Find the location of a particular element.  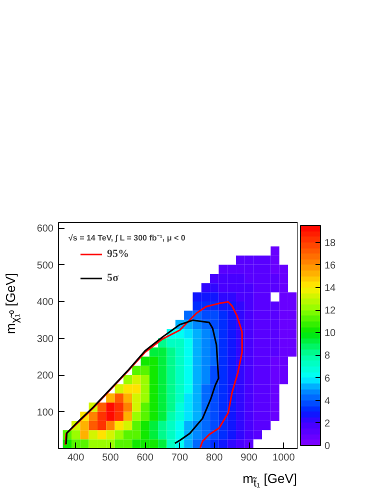

y-tick-label: 600 is located at coordinates (45, 229).